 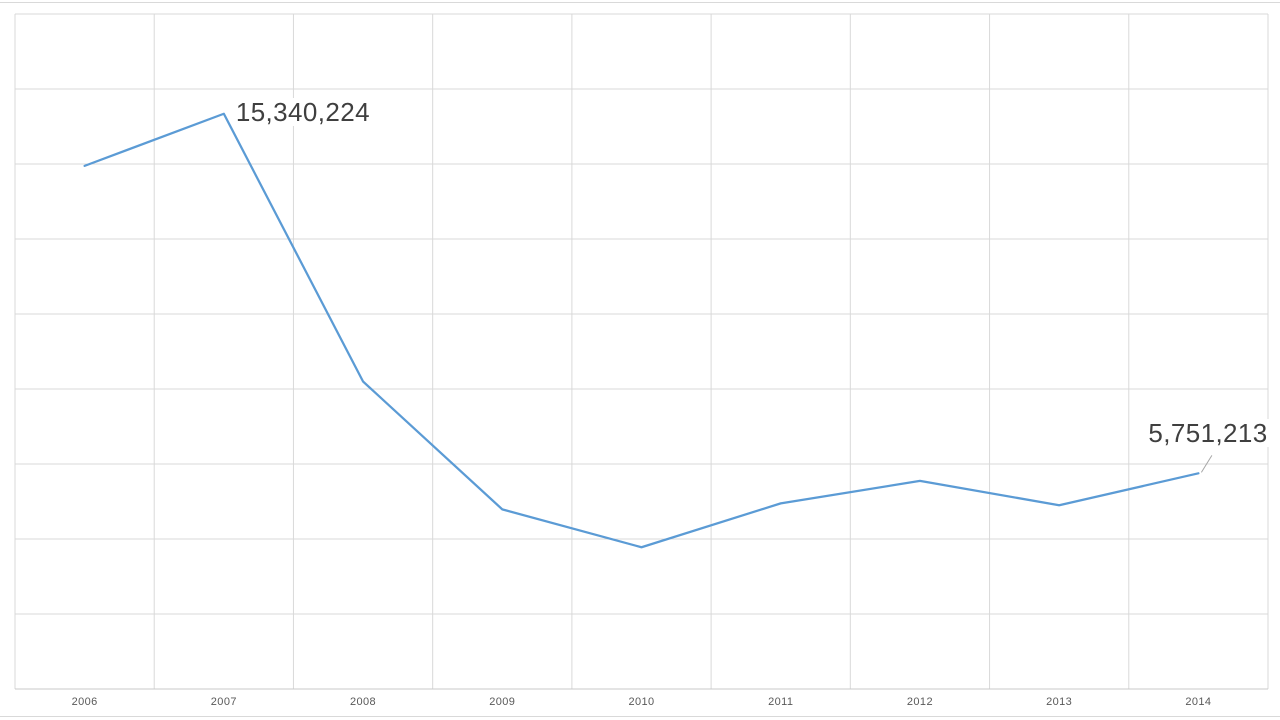 I want to click on x-axis-tick-label: 2006, so click(x=84, y=702).